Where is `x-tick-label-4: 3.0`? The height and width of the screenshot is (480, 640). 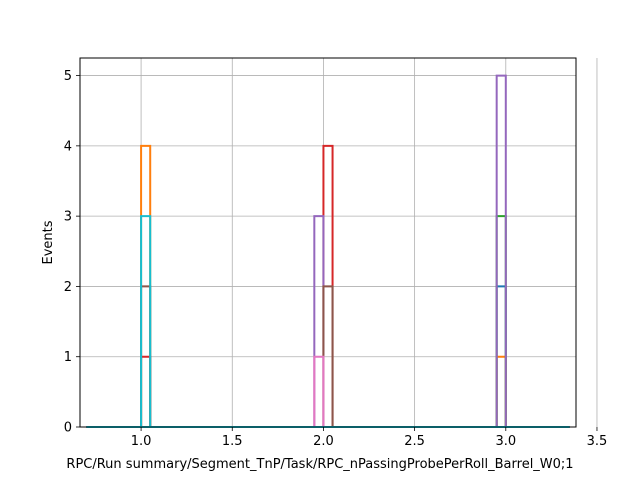
x-tick-label-4: 3.0 is located at coordinates (505, 441).